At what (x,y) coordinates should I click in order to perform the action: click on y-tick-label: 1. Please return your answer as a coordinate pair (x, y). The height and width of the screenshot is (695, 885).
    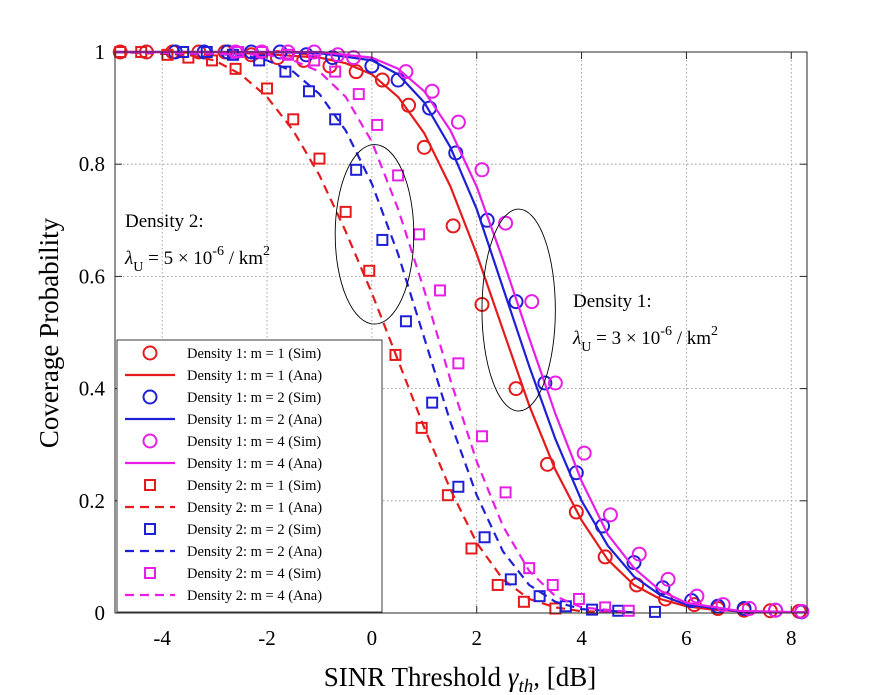
    Looking at the image, I should click on (100, 52).